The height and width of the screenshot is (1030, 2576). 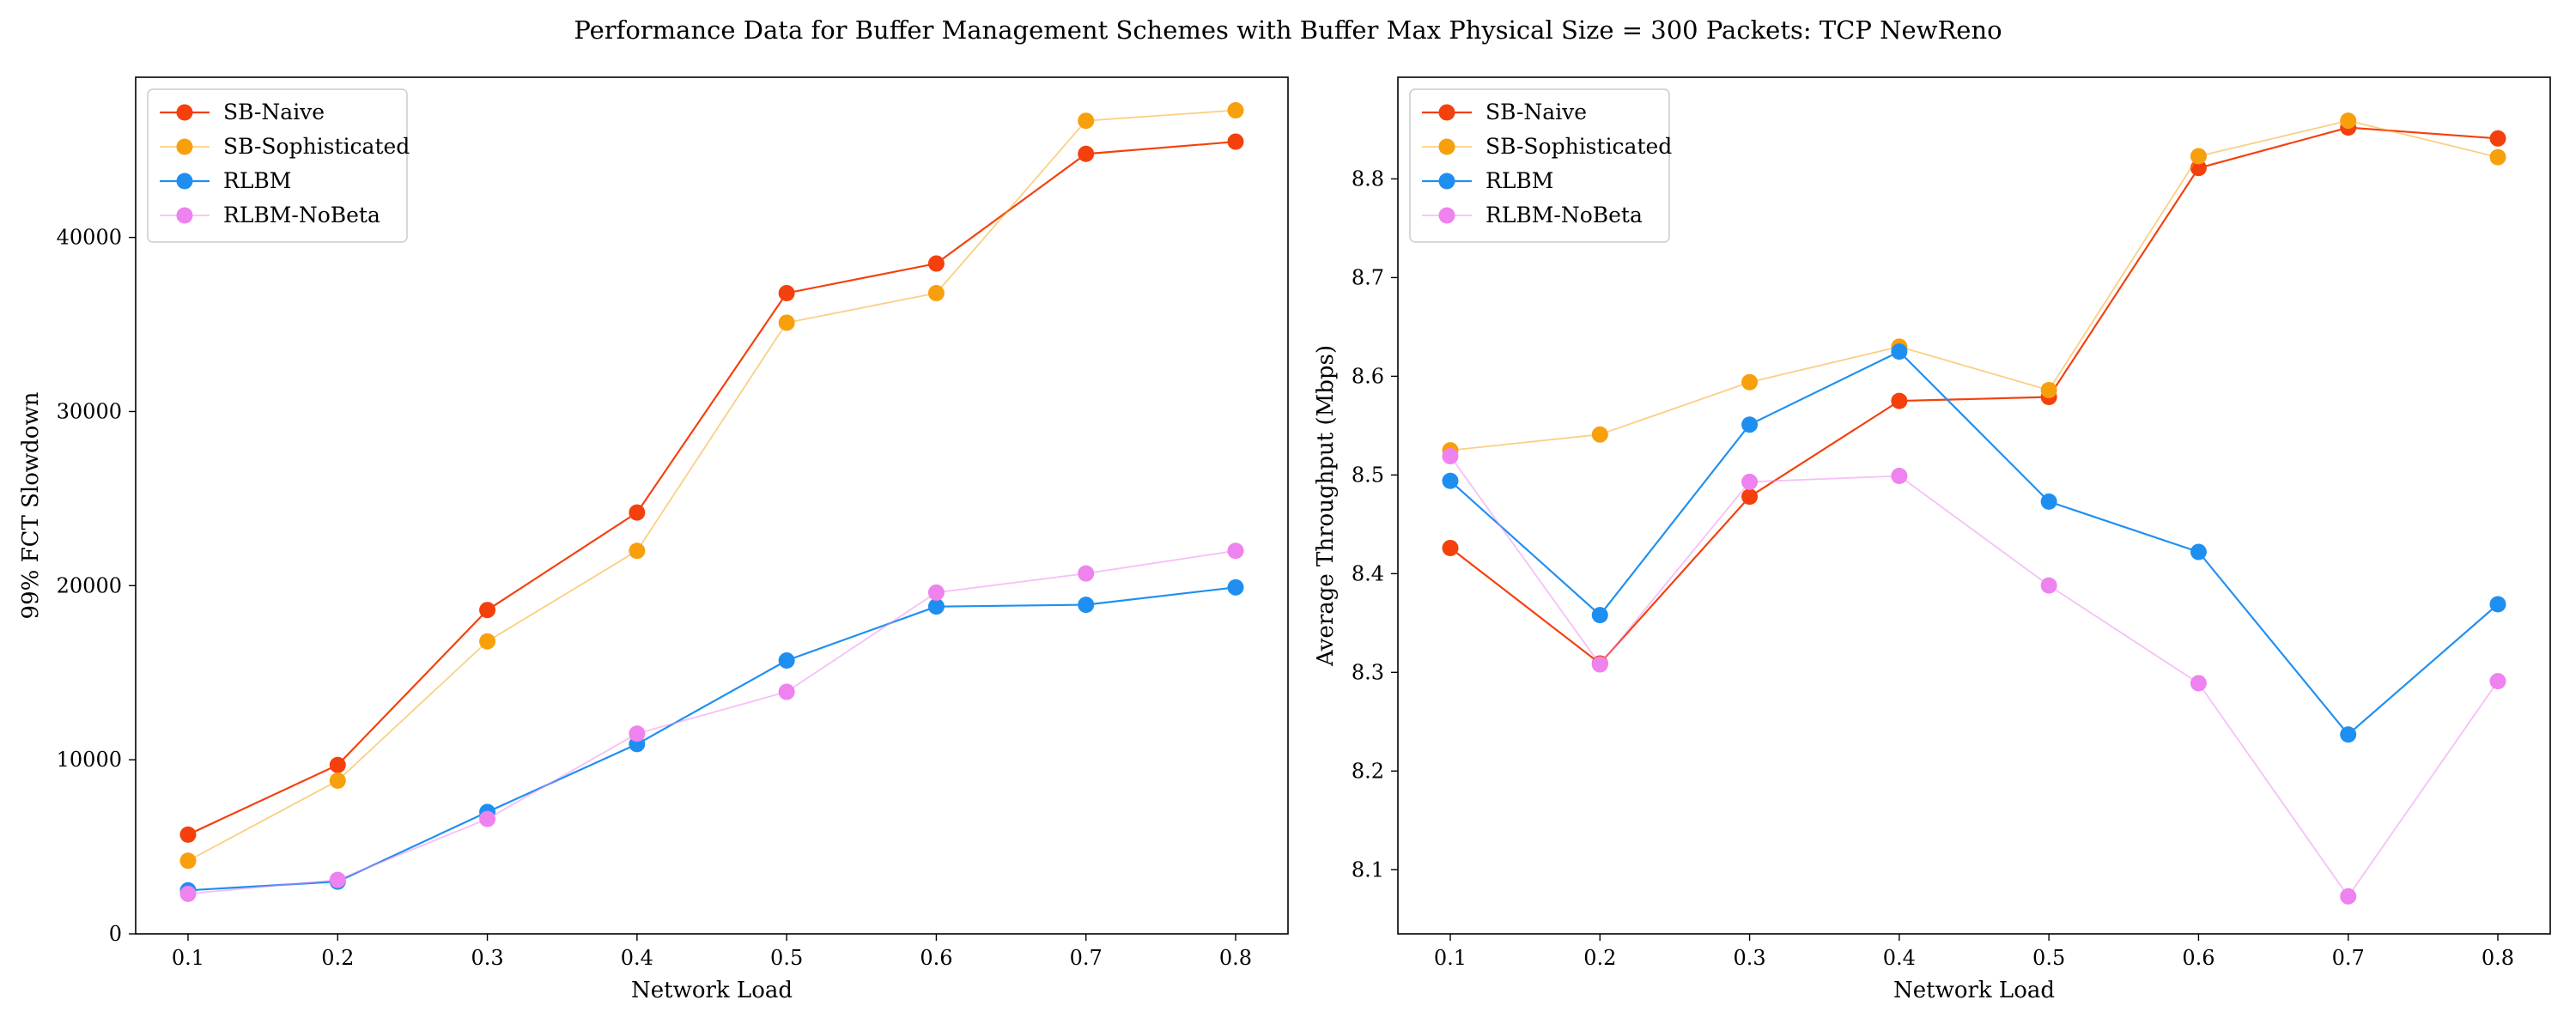 What do you see at coordinates (1326, 506) in the screenshot?
I see `y-axis-label: Average Throughput (Mbps)` at bounding box center [1326, 506].